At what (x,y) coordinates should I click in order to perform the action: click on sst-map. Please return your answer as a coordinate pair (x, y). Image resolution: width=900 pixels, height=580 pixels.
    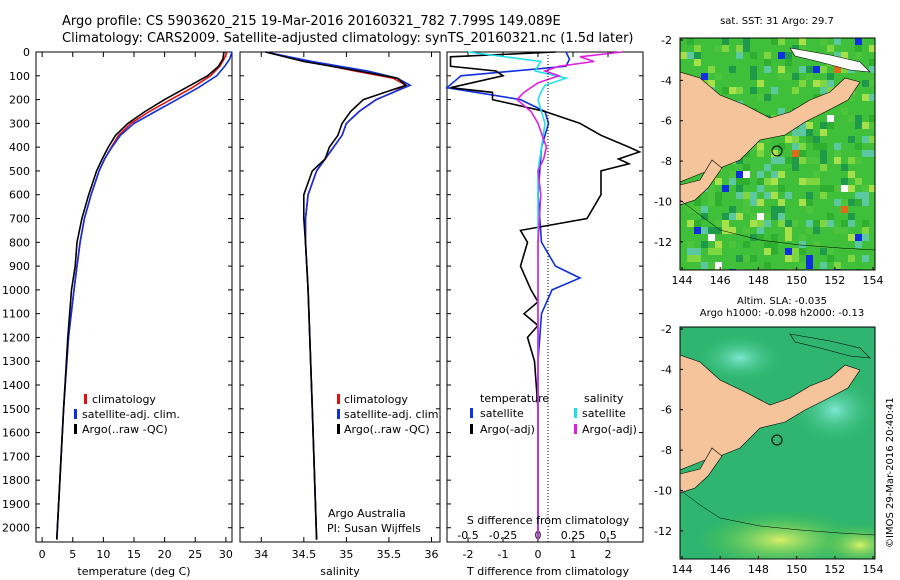
    Looking at the image, I should click on (777, 154).